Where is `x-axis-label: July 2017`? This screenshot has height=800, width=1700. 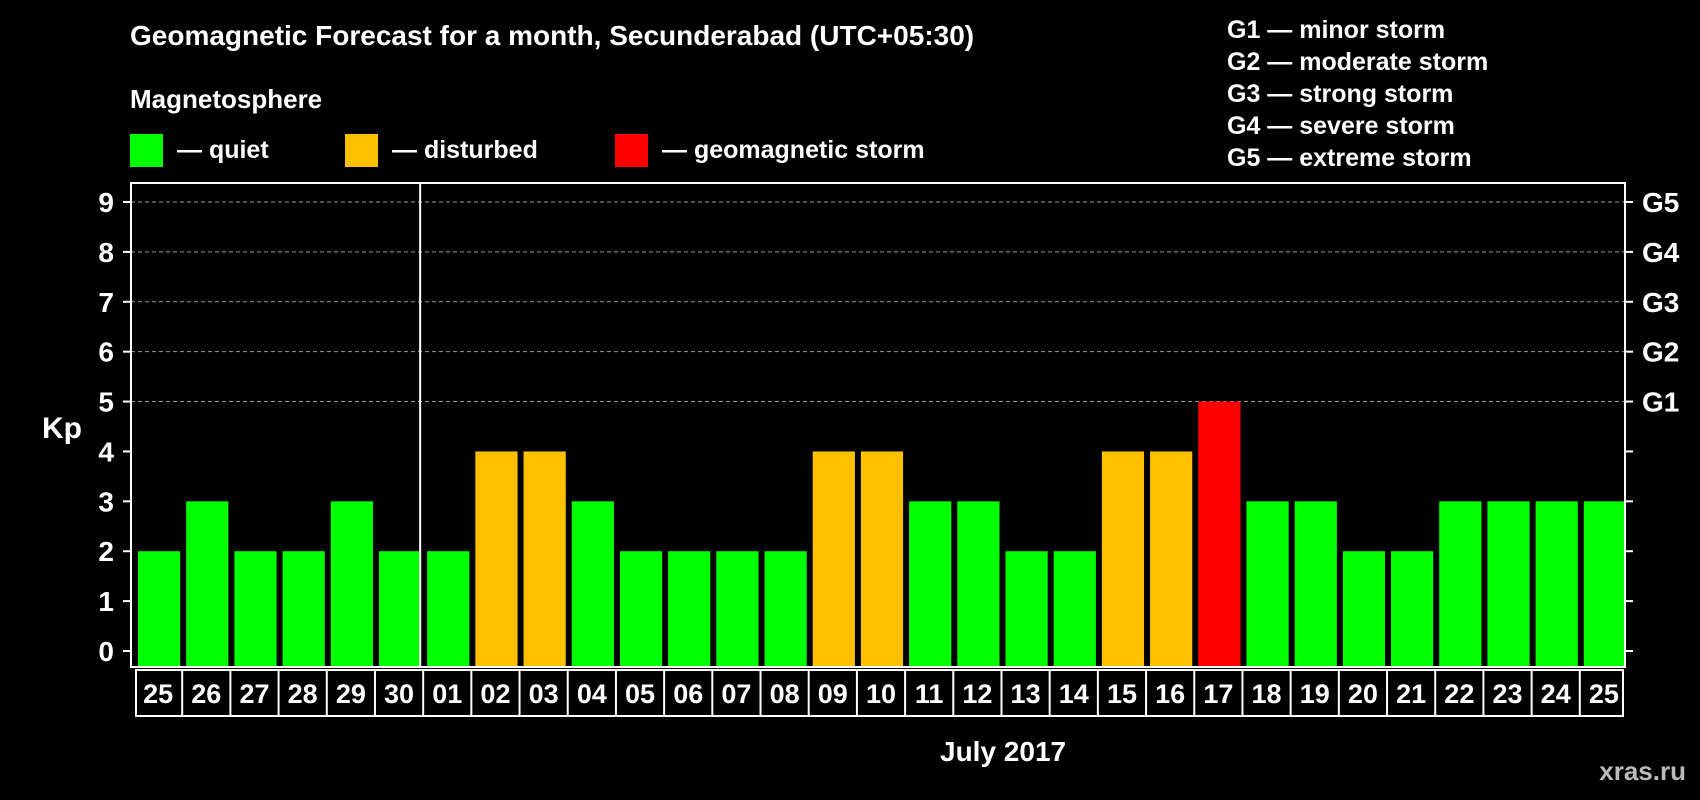 x-axis-label: July 2017 is located at coordinates (1003, 751).